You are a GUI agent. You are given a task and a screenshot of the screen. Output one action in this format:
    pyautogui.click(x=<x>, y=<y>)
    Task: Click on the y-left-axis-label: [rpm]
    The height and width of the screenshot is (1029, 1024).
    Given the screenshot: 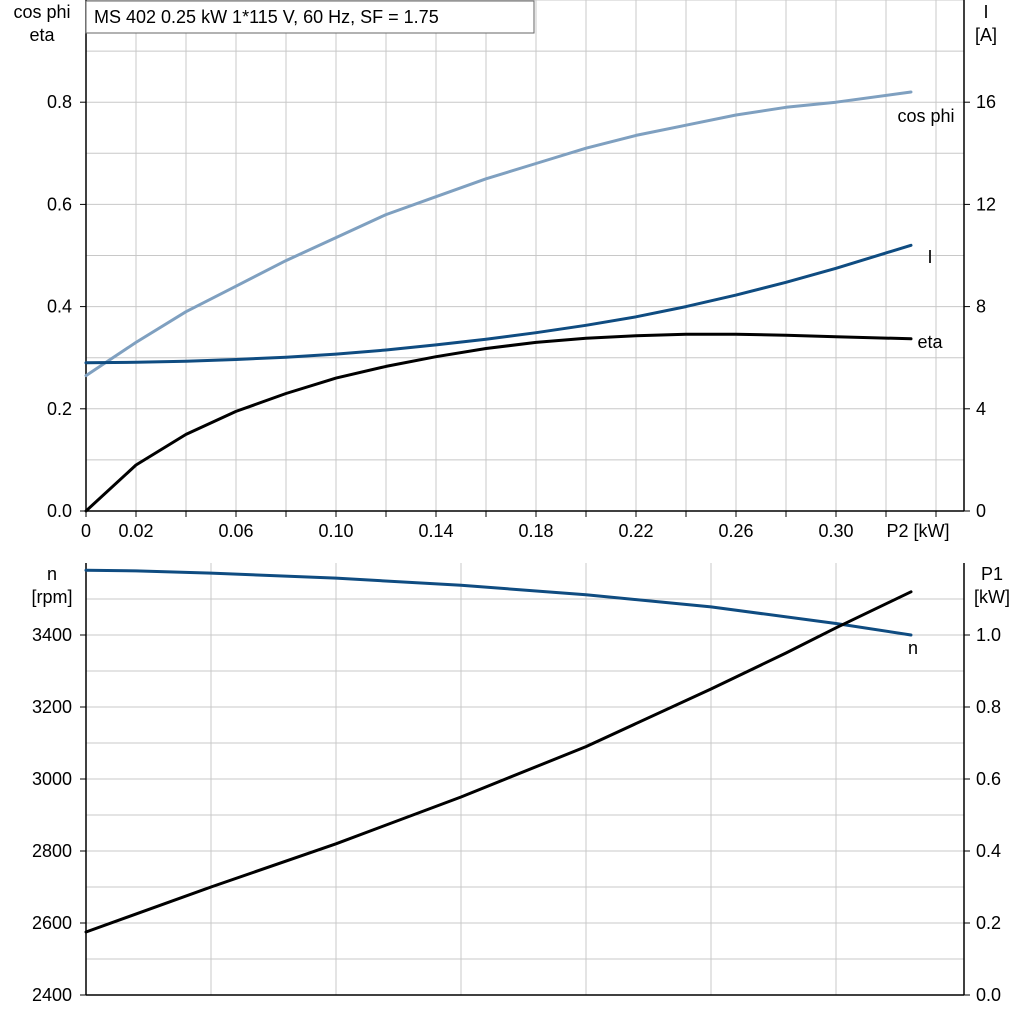 What is the action you would take?
    pyautogui.click(x=51, y=597)
    